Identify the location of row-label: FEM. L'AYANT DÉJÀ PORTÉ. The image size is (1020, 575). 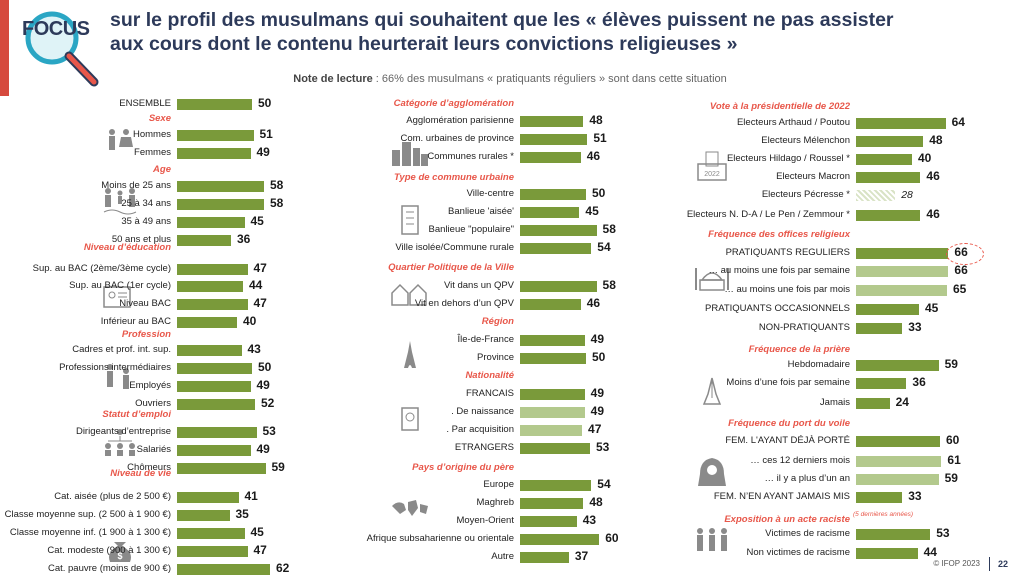
(787, 440).